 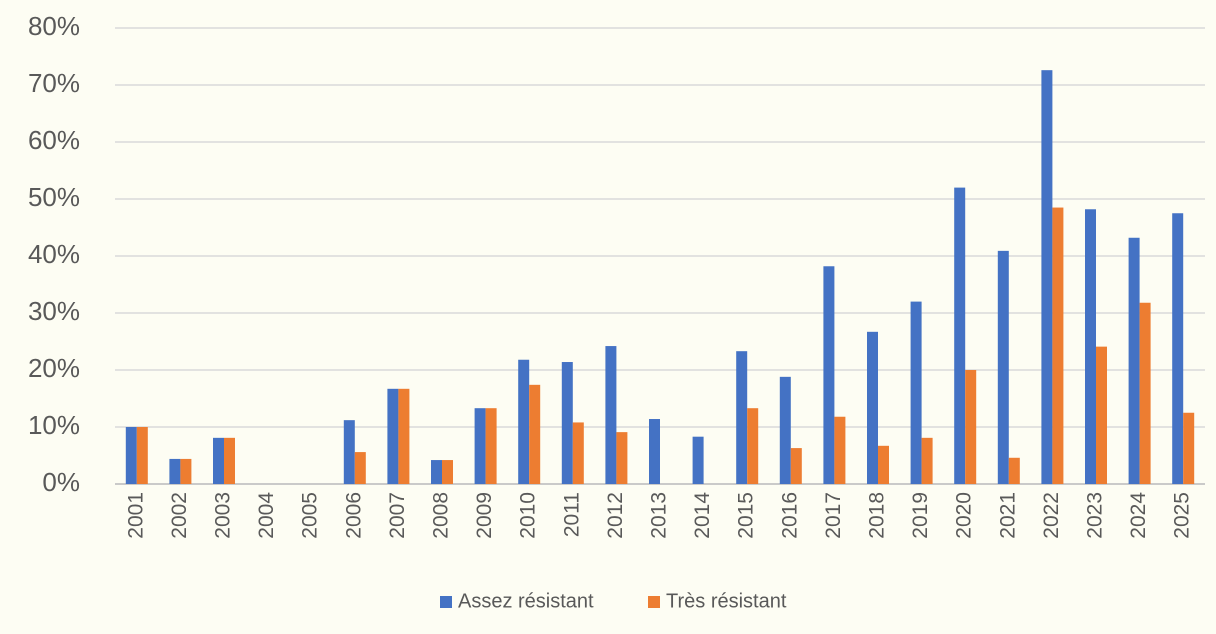 What do you see at coordinates (659, 515) in the screenshot?
I see `x-tick-label: 2013` at bounding box center [659, 515].